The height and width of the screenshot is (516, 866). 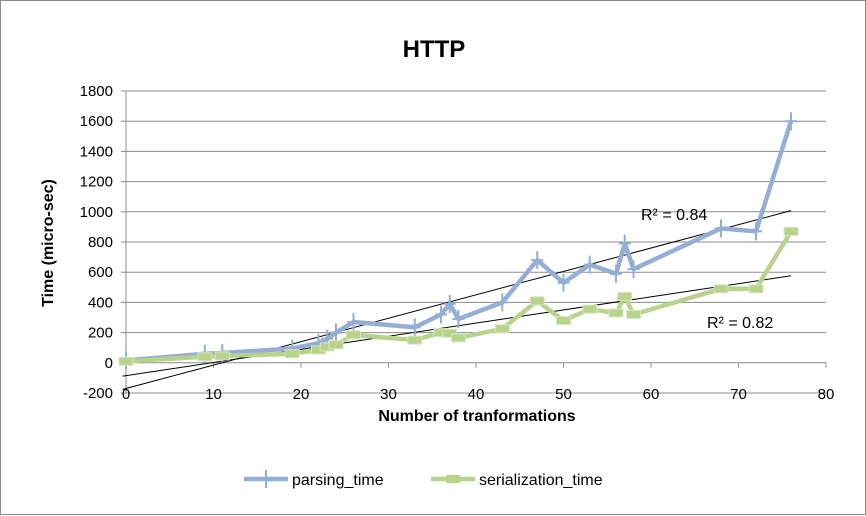 I want to click on legend-marker-serialization_time, so click(x=453, y=479).